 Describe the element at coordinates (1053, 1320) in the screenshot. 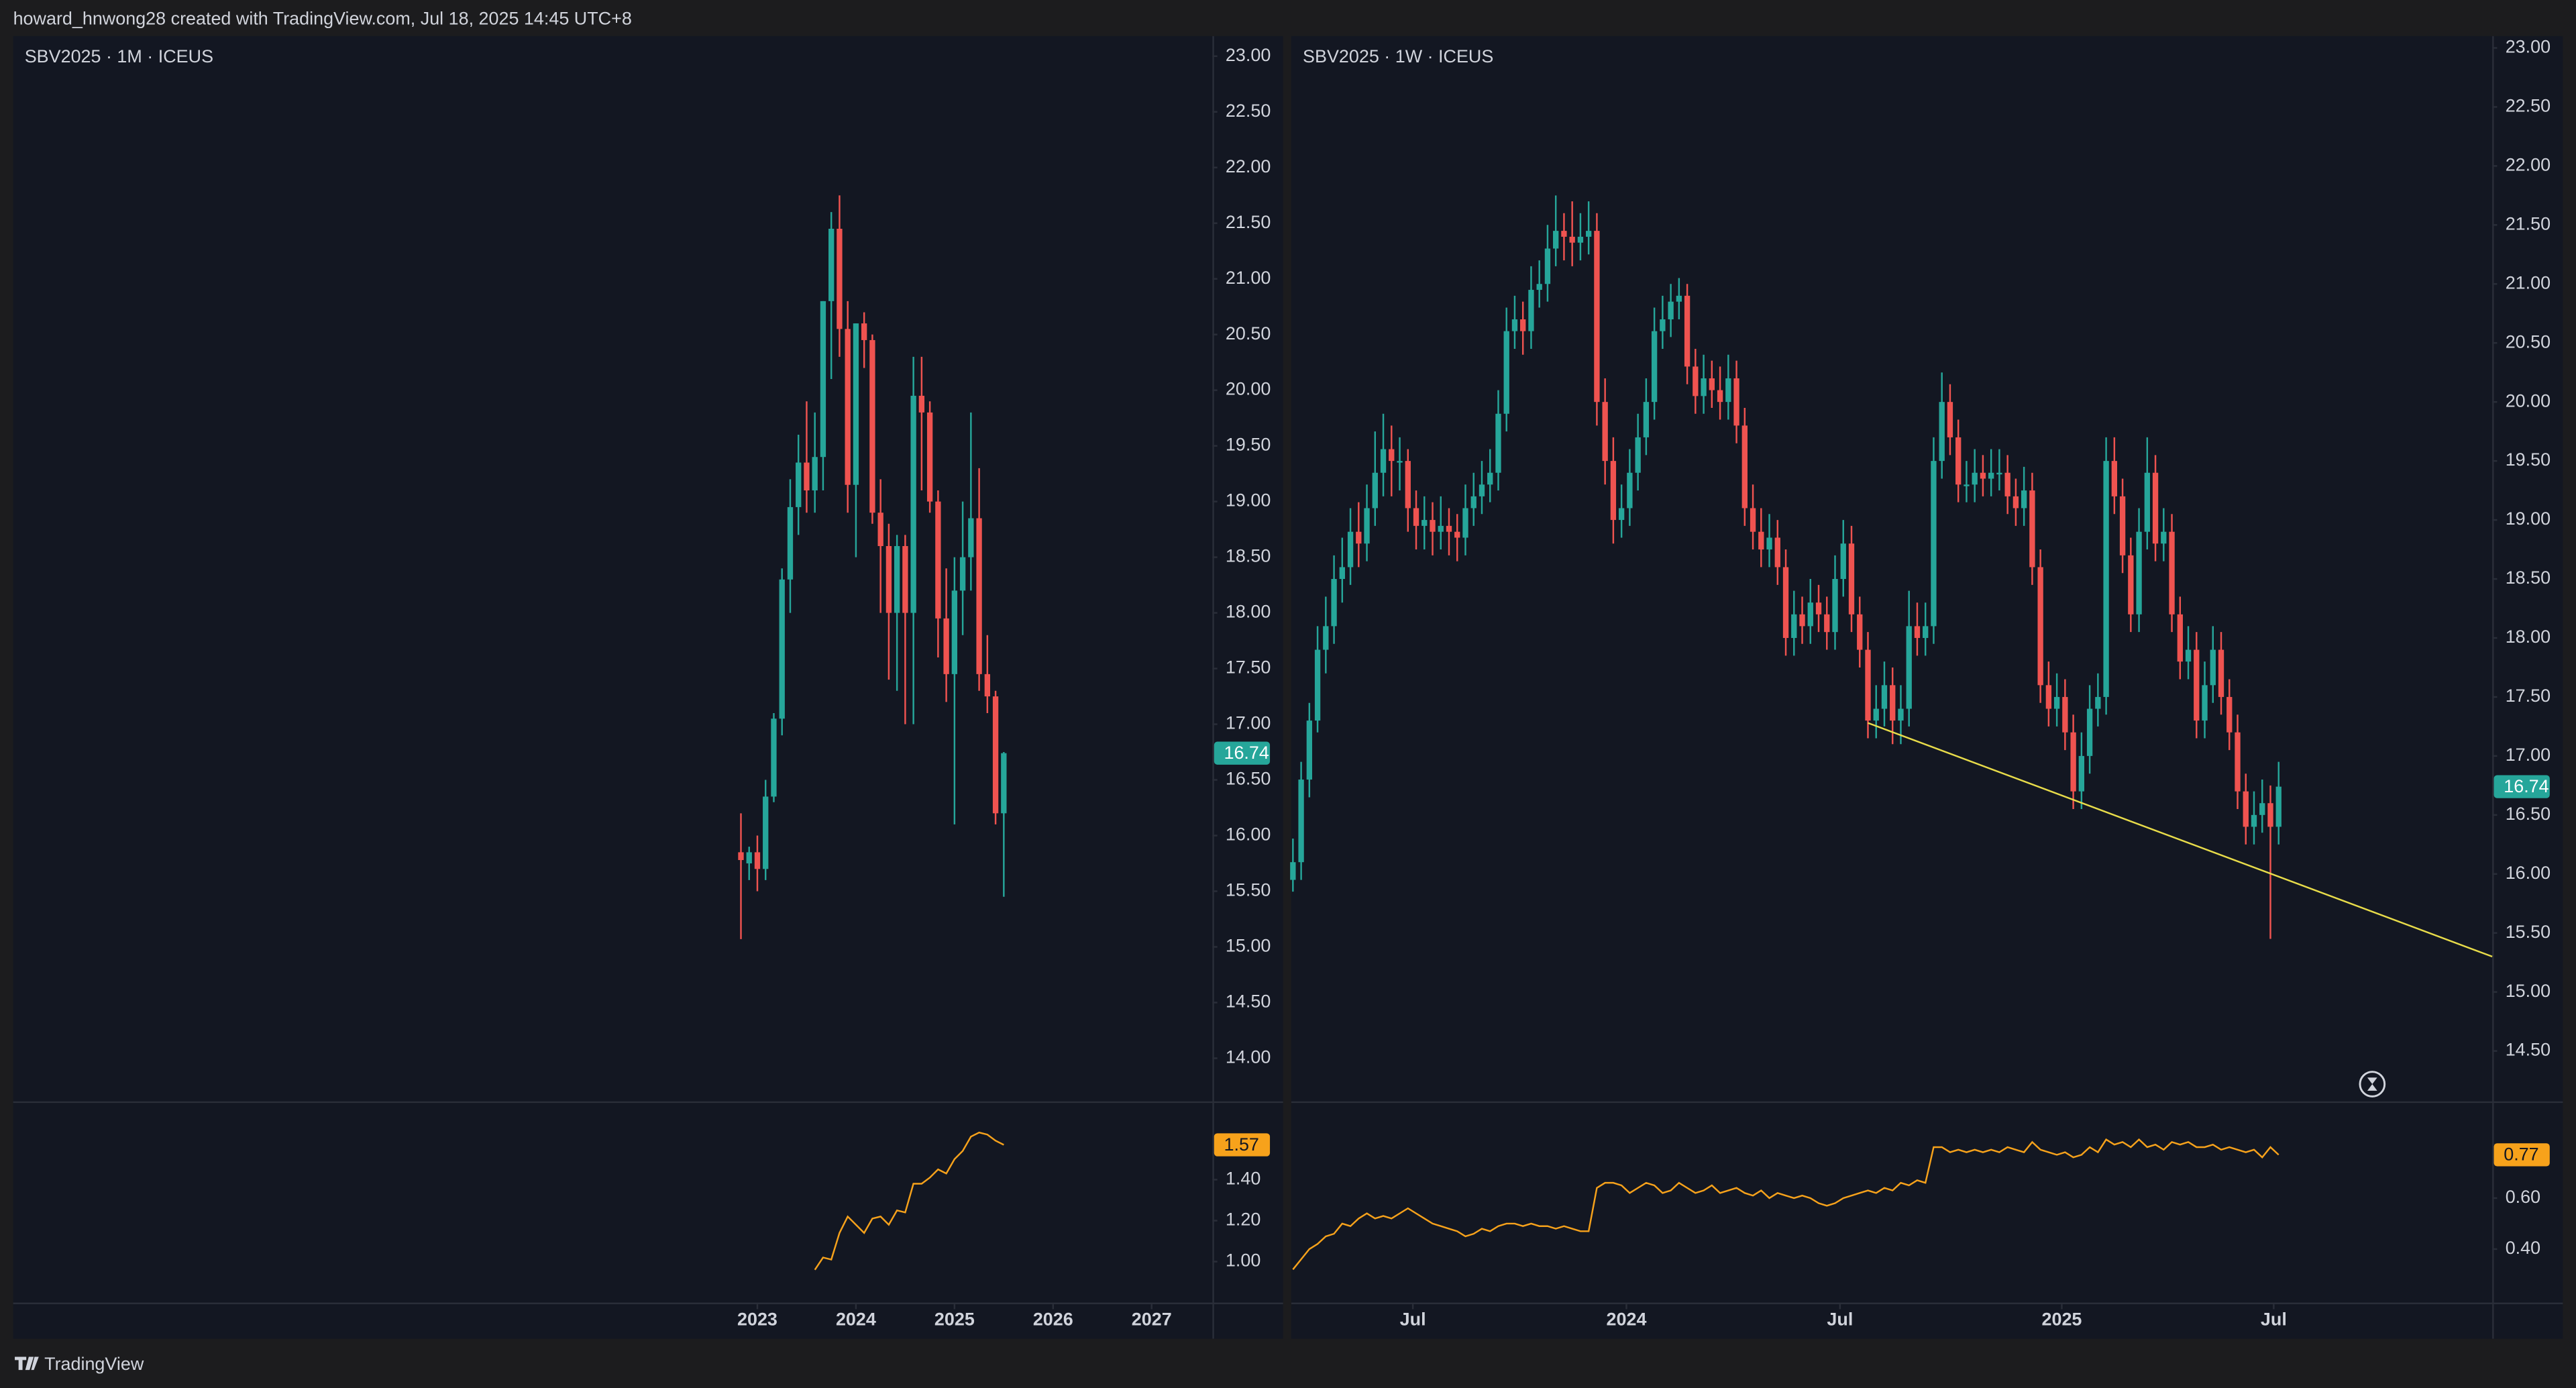

I see `x-tick-label: 2026` at that location.